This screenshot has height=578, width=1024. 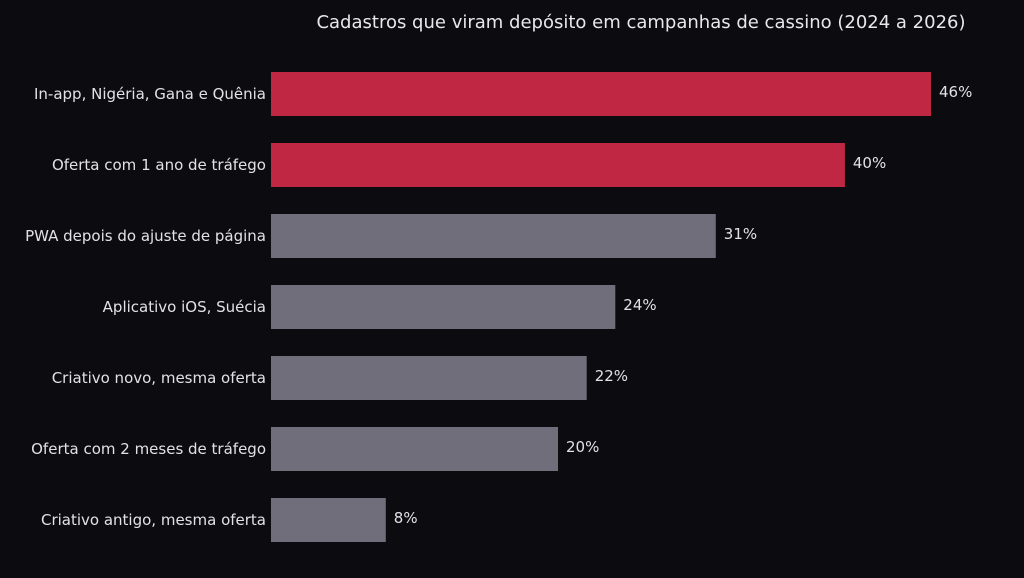 What do you see at coordinates (582, 447) in the screenshot?
I see `value-label-6: 20%` at bounding box center [582, 447].